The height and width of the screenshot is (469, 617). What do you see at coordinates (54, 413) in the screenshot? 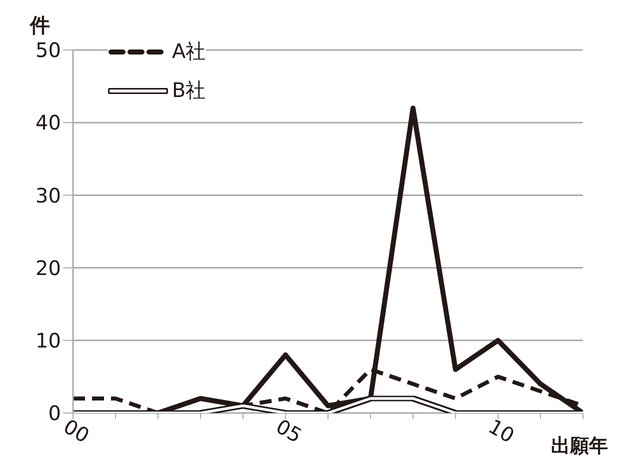
I see `y-tick-label: 0` at bounding box center [54, 413].